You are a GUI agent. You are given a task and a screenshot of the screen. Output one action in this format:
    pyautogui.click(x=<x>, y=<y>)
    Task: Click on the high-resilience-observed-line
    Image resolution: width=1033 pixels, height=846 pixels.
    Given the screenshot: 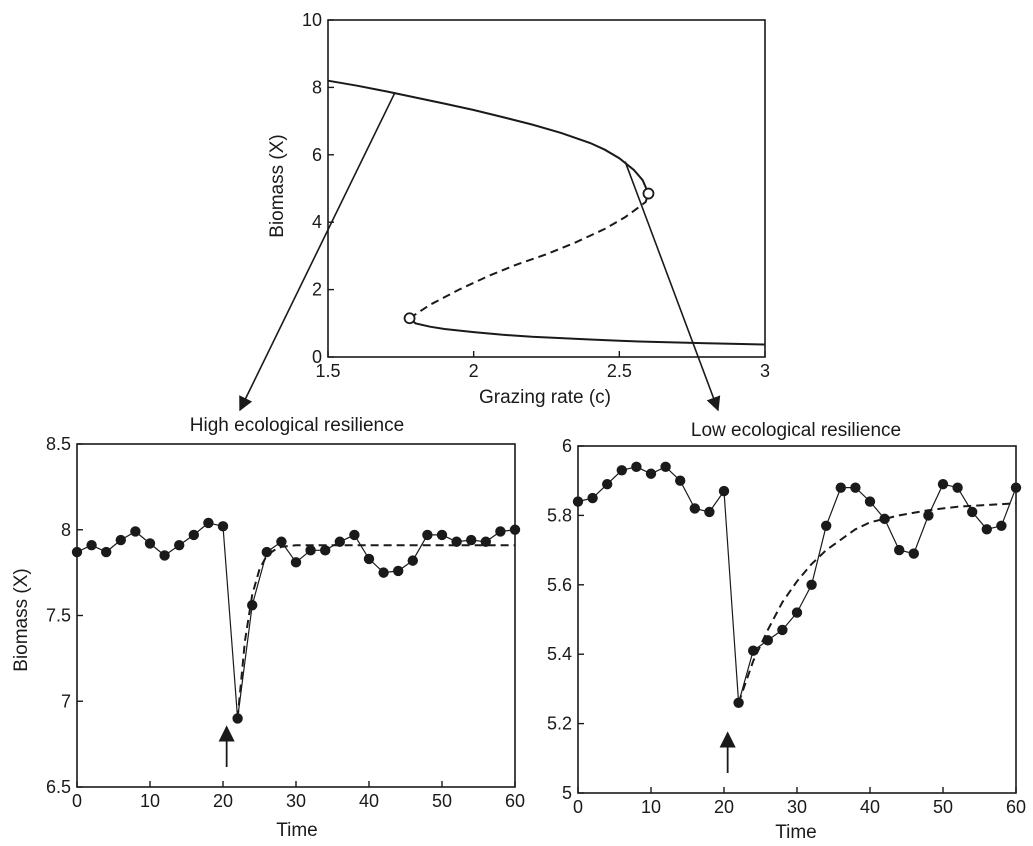 What is the action you would take?
    pyautogui.click(x=296, y=620)
    